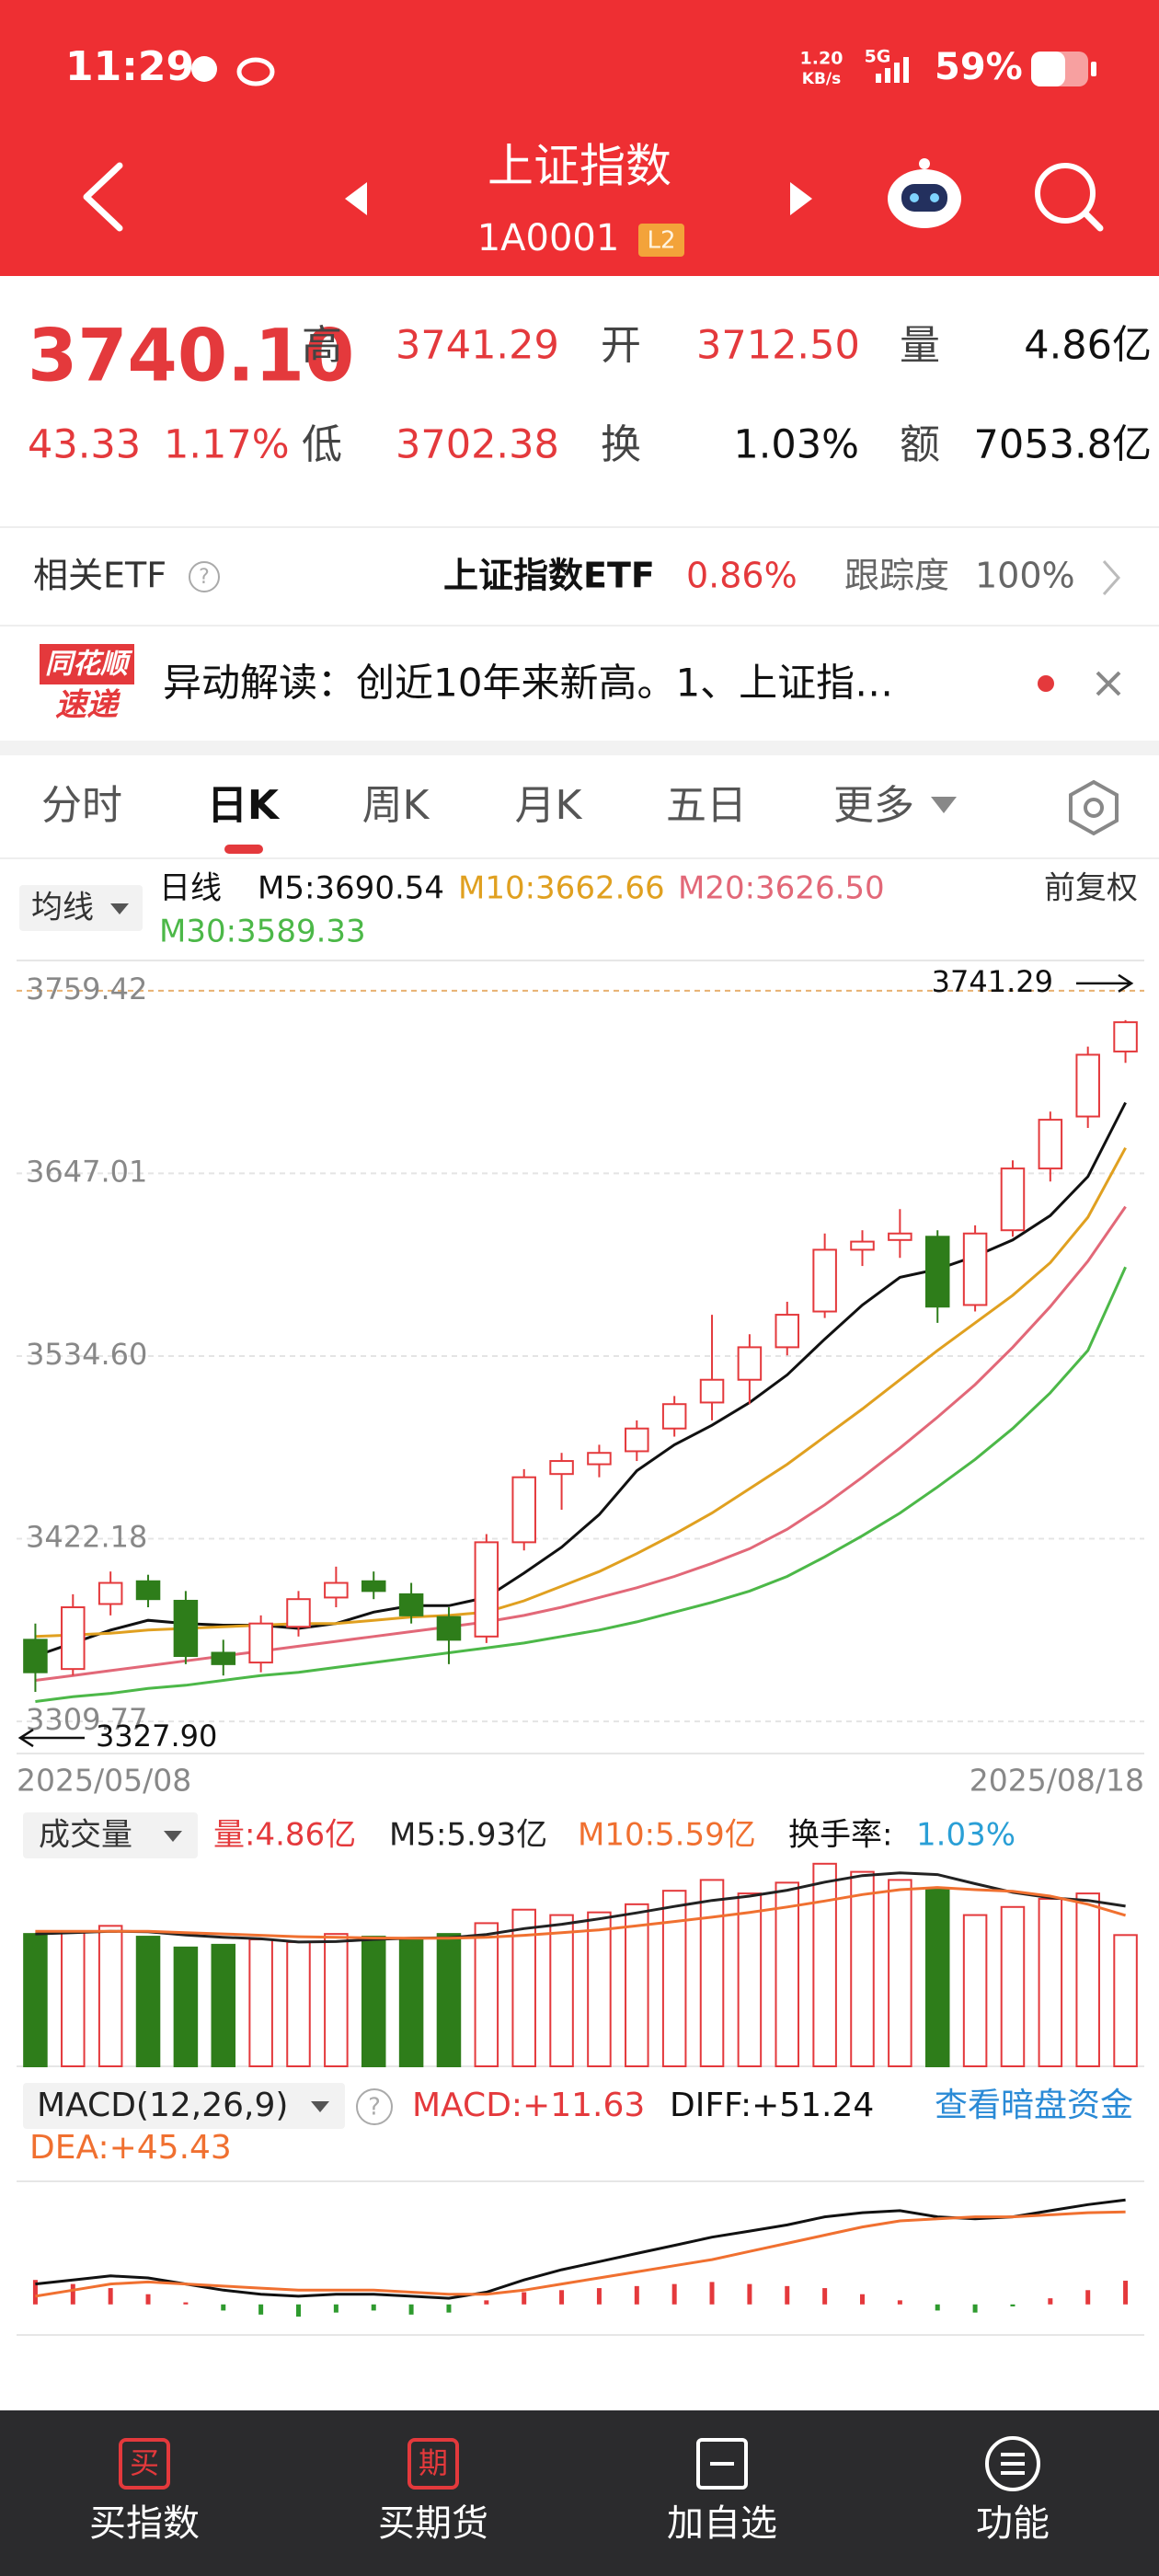 Image resolution: width=1159 pixels, height=2576 pixels. I want to click on search-button, so click(1069, 197).